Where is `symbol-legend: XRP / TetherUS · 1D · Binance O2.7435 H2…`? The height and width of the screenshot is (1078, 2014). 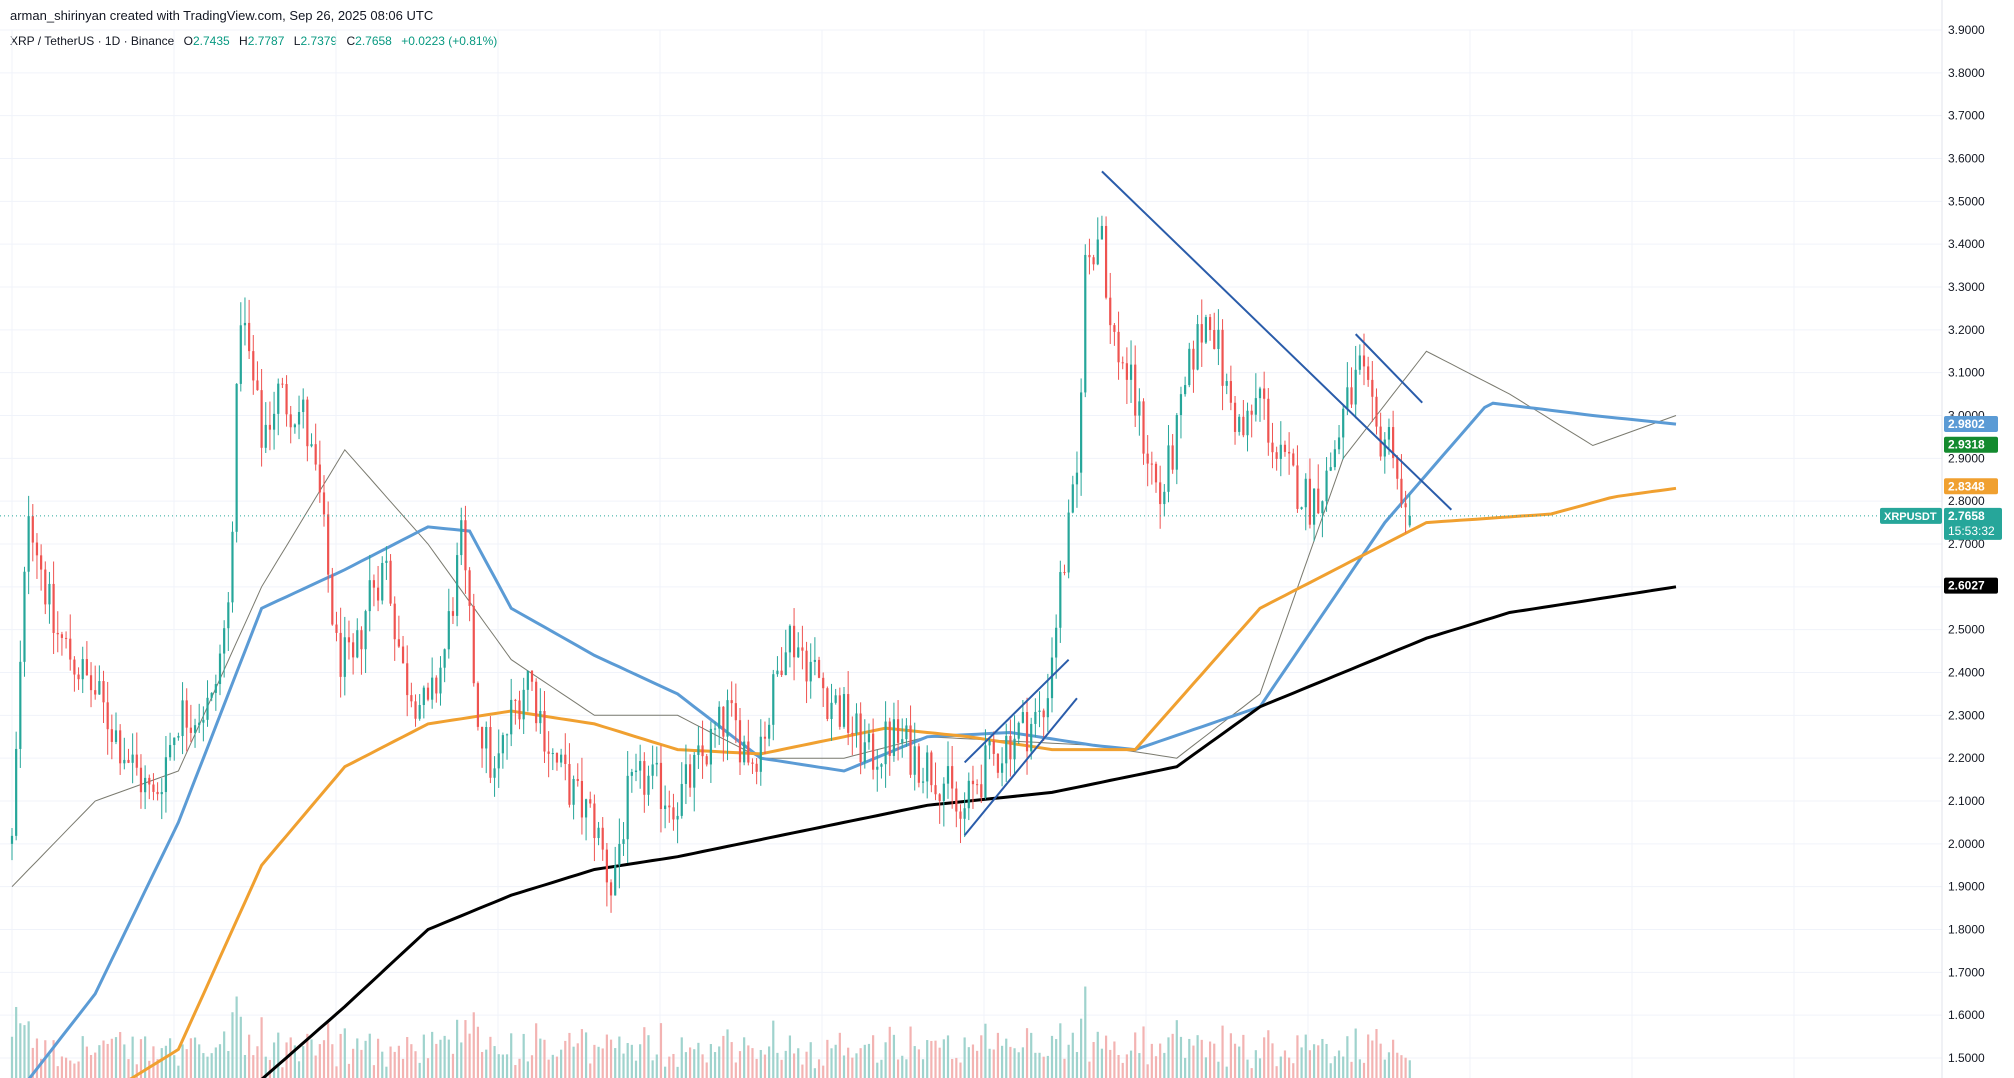 symbol-legend: XRP / TetherUS · 1D · Binance O2.7435 H2… is located at coordinates (253, 41).